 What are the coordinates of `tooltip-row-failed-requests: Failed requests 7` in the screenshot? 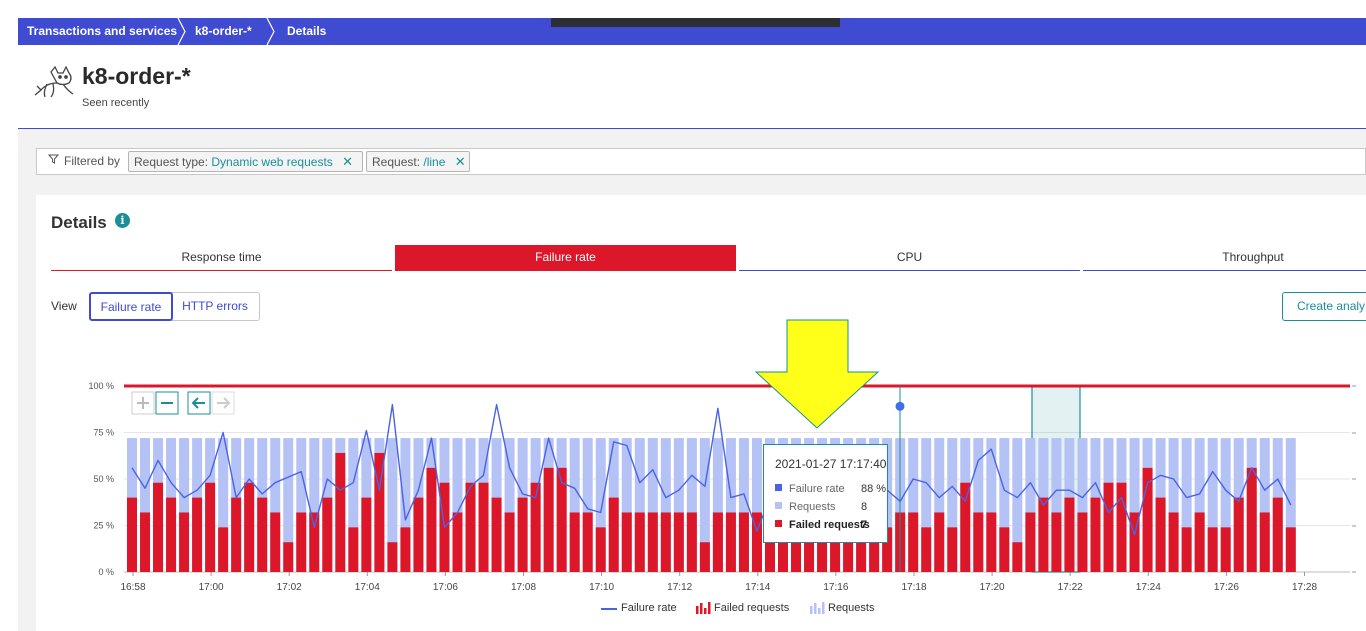 It's located at (822, 526).